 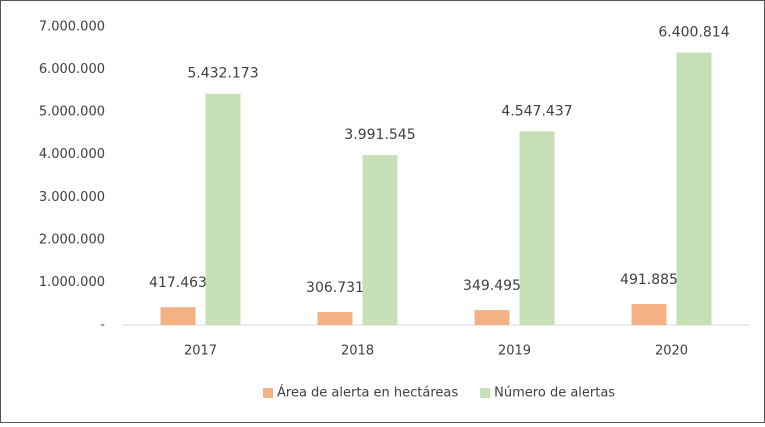 What do you see at coordinates (649, 280) in the screenshot?
I see `value-label: 491.885` at bounding box center [649, 280].